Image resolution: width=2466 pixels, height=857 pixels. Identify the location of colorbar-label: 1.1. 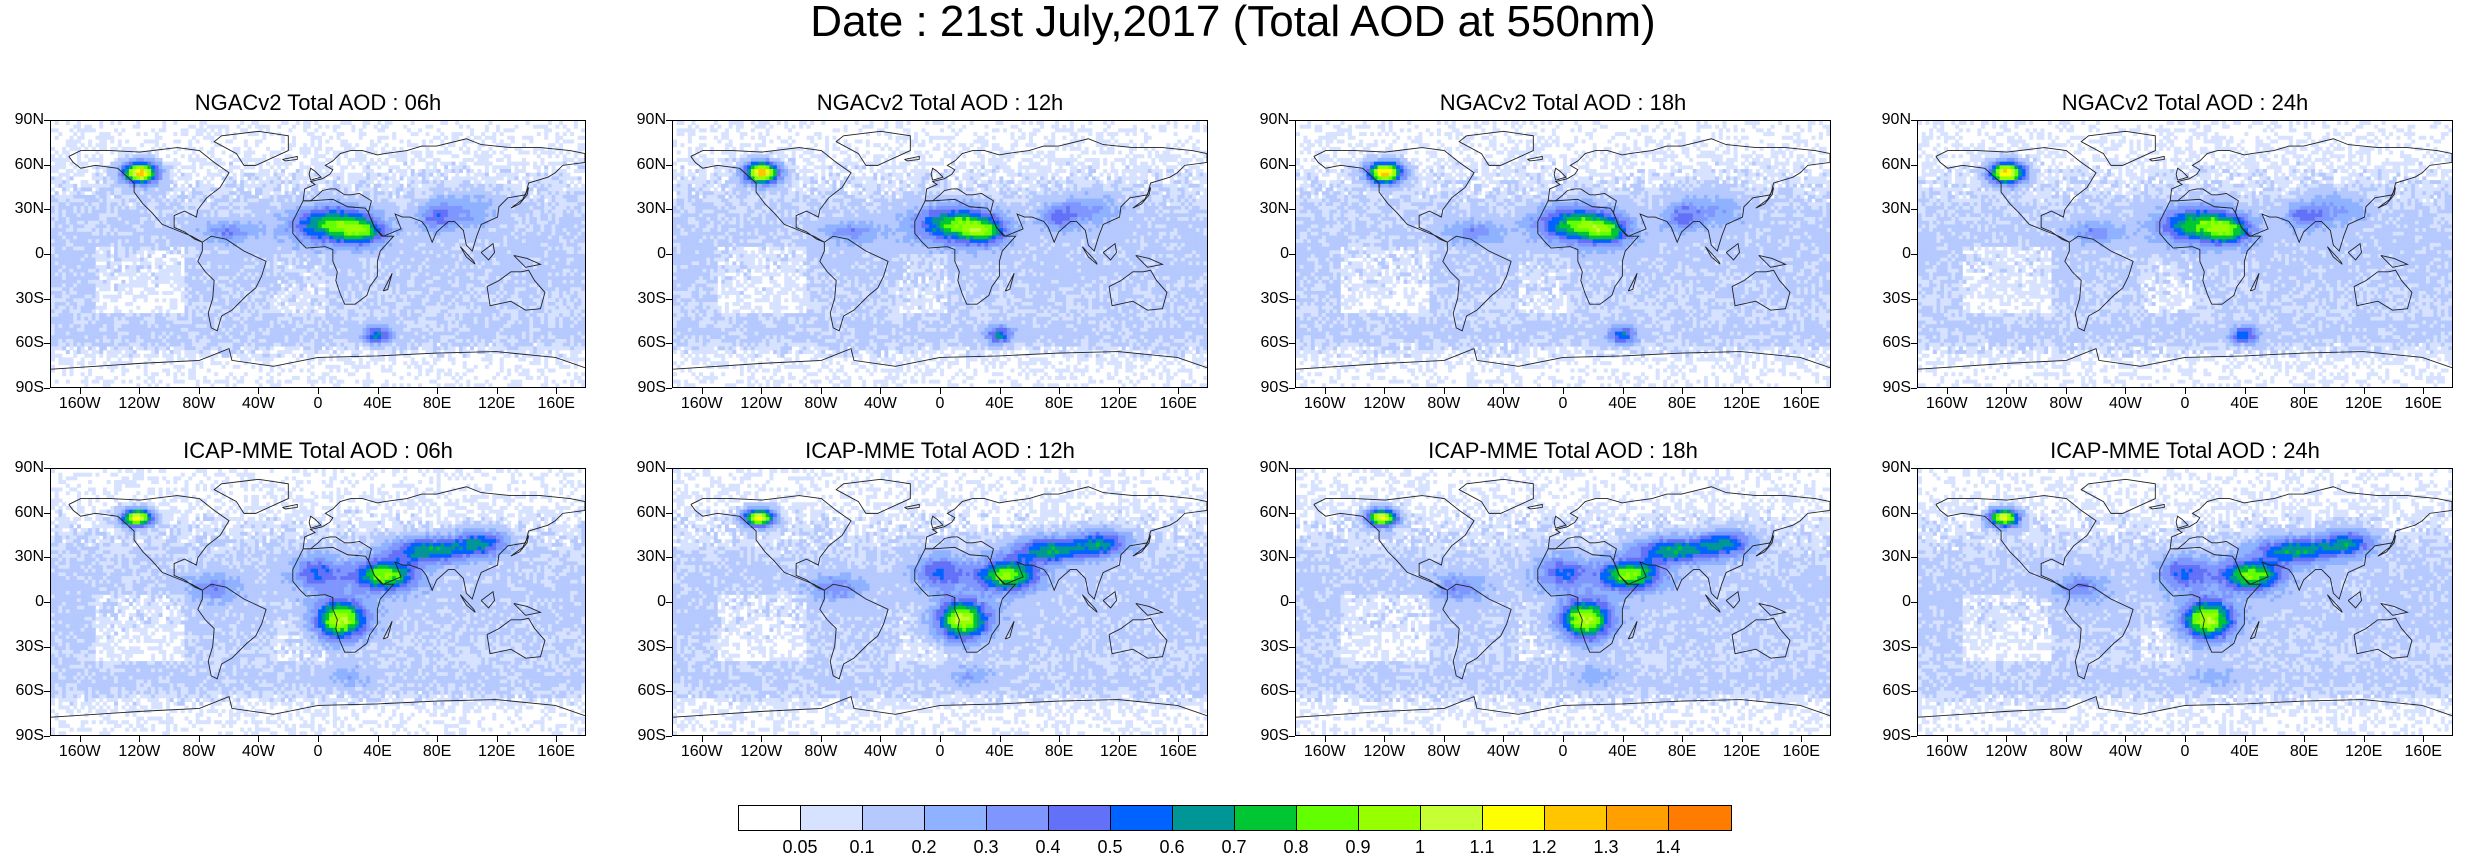
(1482, 847).